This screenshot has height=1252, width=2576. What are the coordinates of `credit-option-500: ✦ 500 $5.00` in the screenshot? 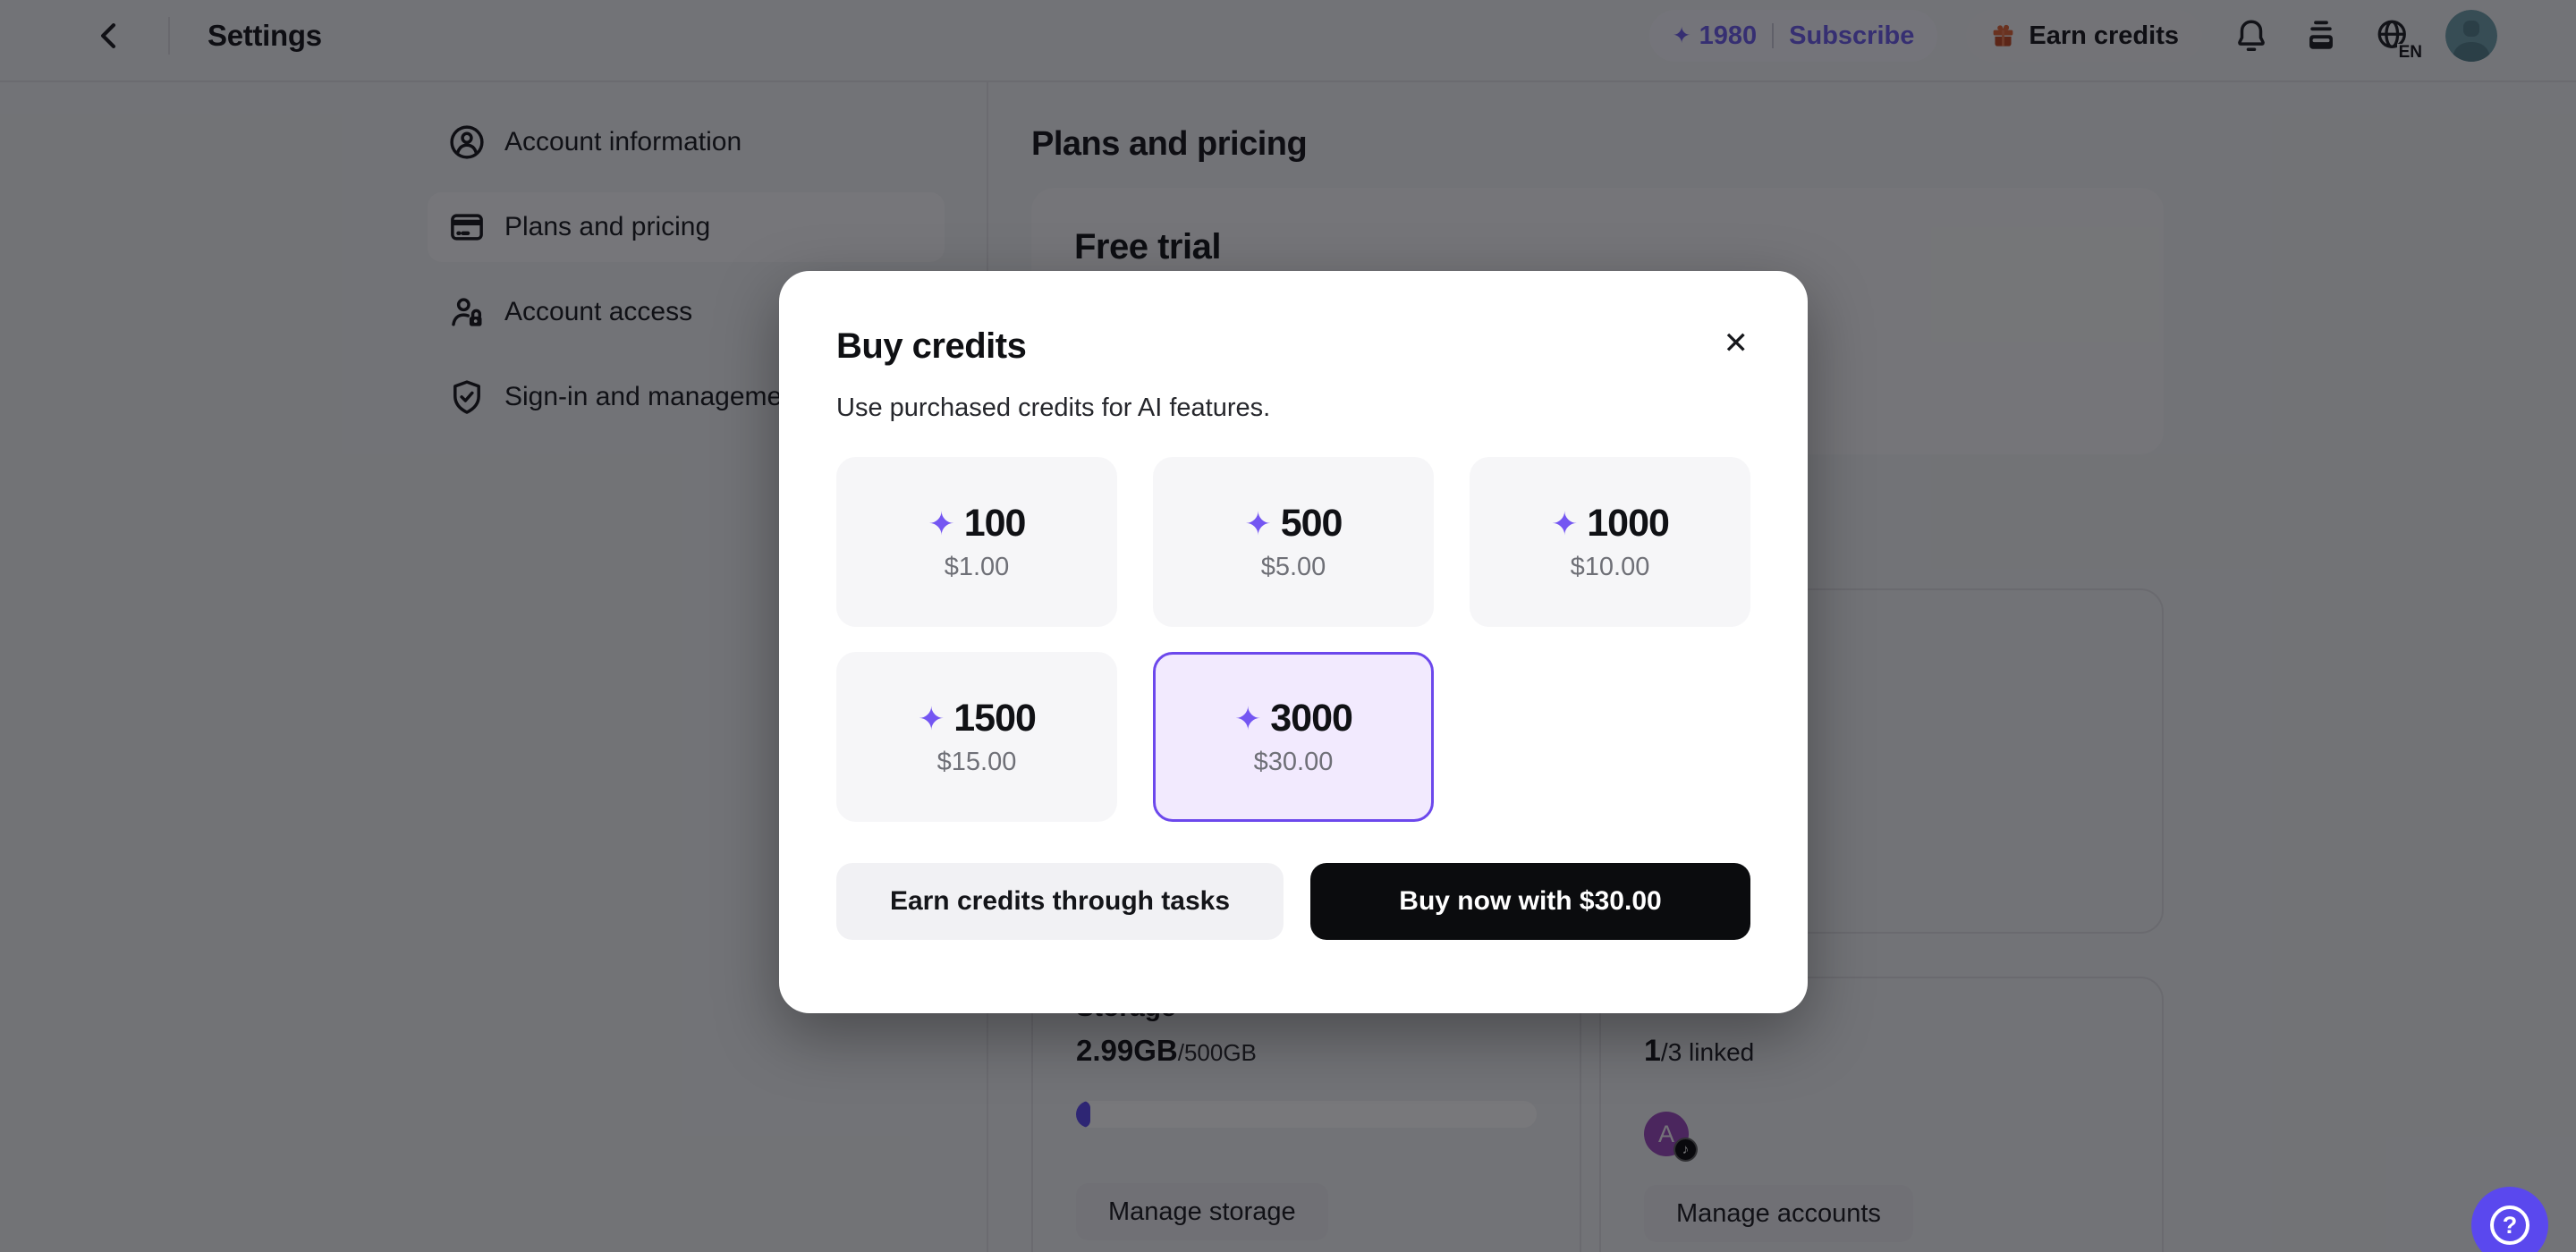 It's located at (1293, 542).